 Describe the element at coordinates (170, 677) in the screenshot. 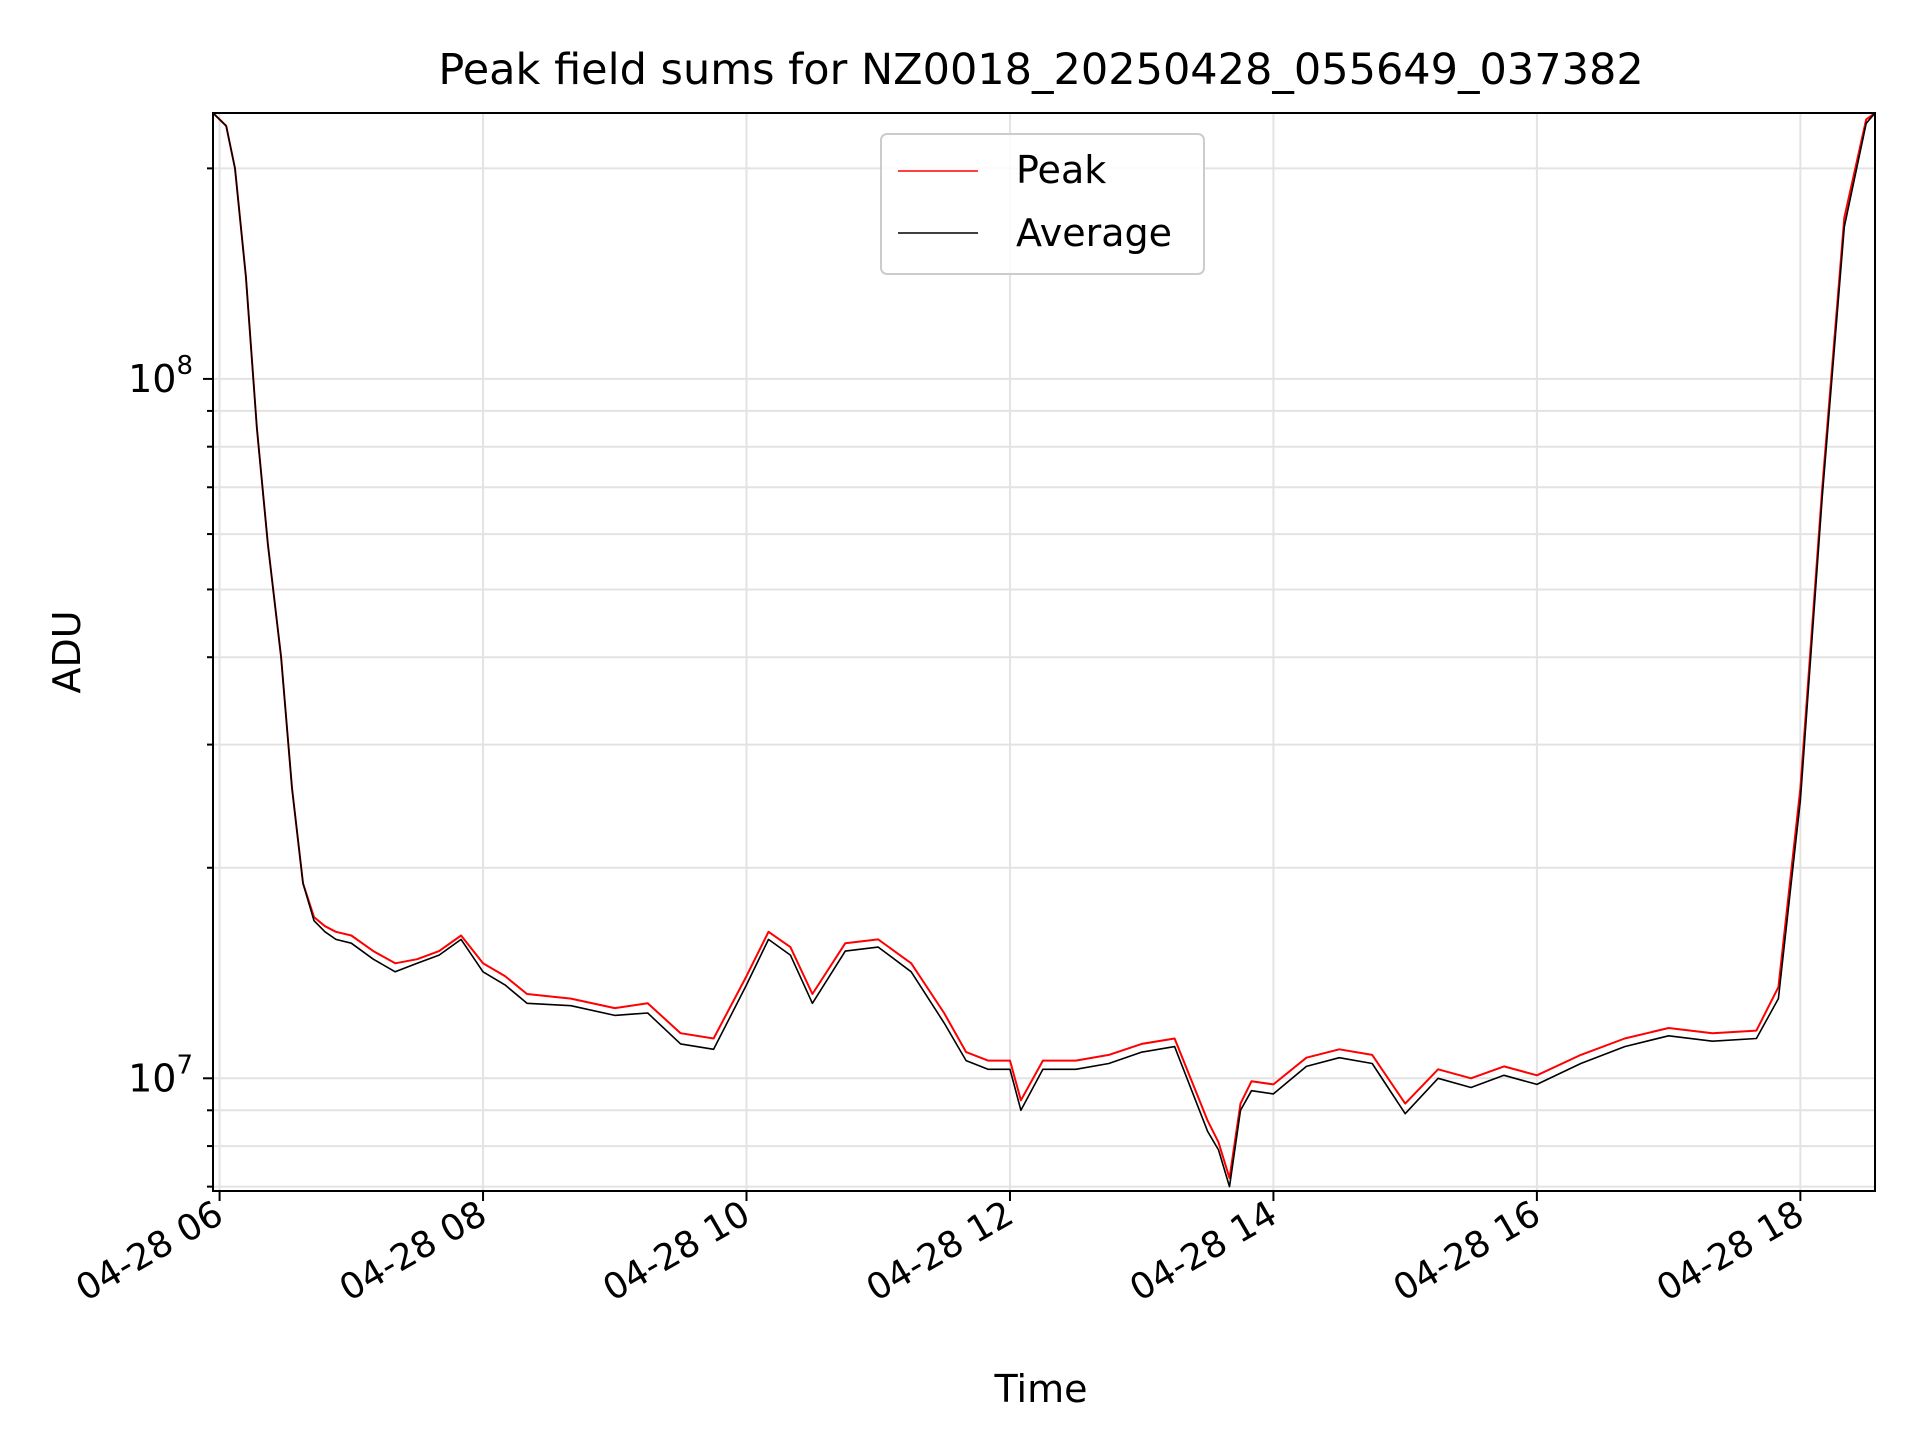

I see `y-axis: 10⁸ 10⁷` at that location.